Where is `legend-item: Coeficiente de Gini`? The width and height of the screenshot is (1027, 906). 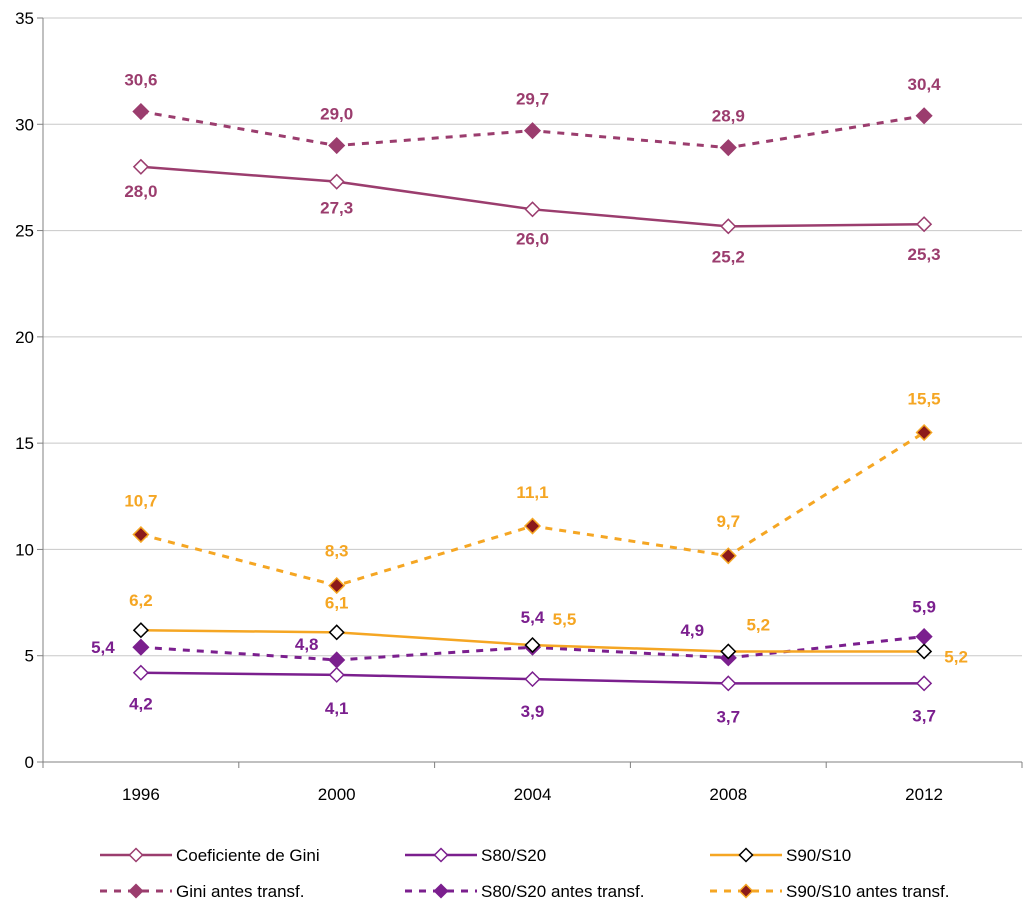
legend-item: Coeficiente de Gini is located at coordinates (210, 855).